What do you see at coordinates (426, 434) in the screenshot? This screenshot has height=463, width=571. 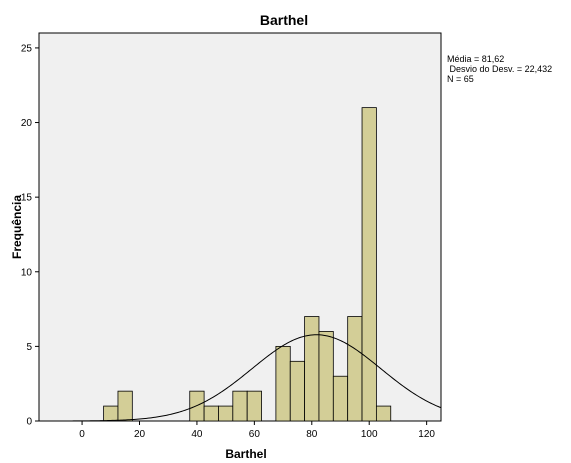 I see `x-tick-label-120: 120` at bounding box center [426, 434].